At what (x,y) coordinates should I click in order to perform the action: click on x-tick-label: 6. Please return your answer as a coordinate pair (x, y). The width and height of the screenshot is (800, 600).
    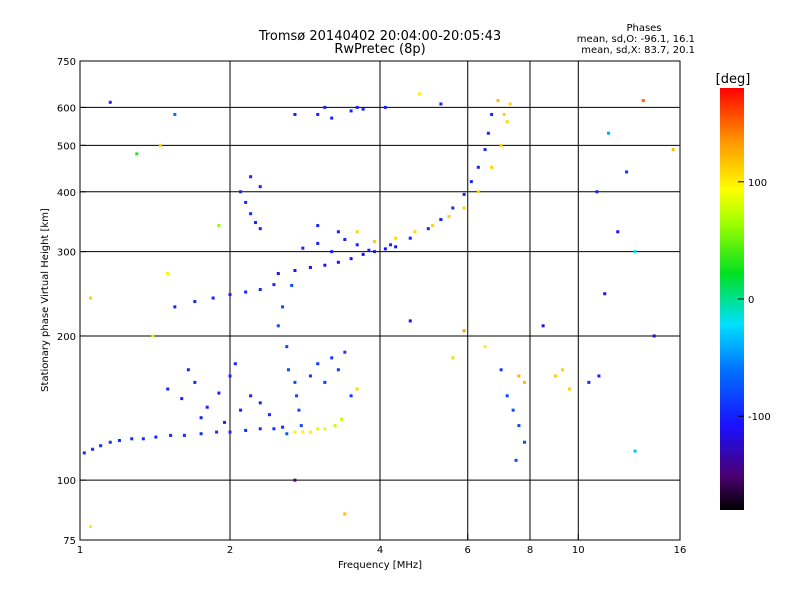
    Looking at the image, I should click on (468, 550).